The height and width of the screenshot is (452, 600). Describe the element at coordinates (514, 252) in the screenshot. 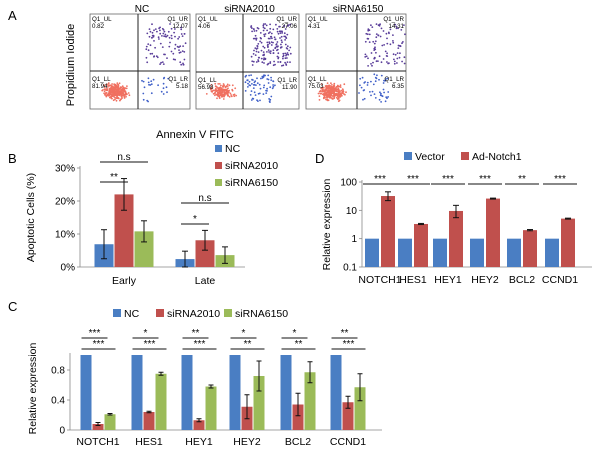

I see `bar` at that location.